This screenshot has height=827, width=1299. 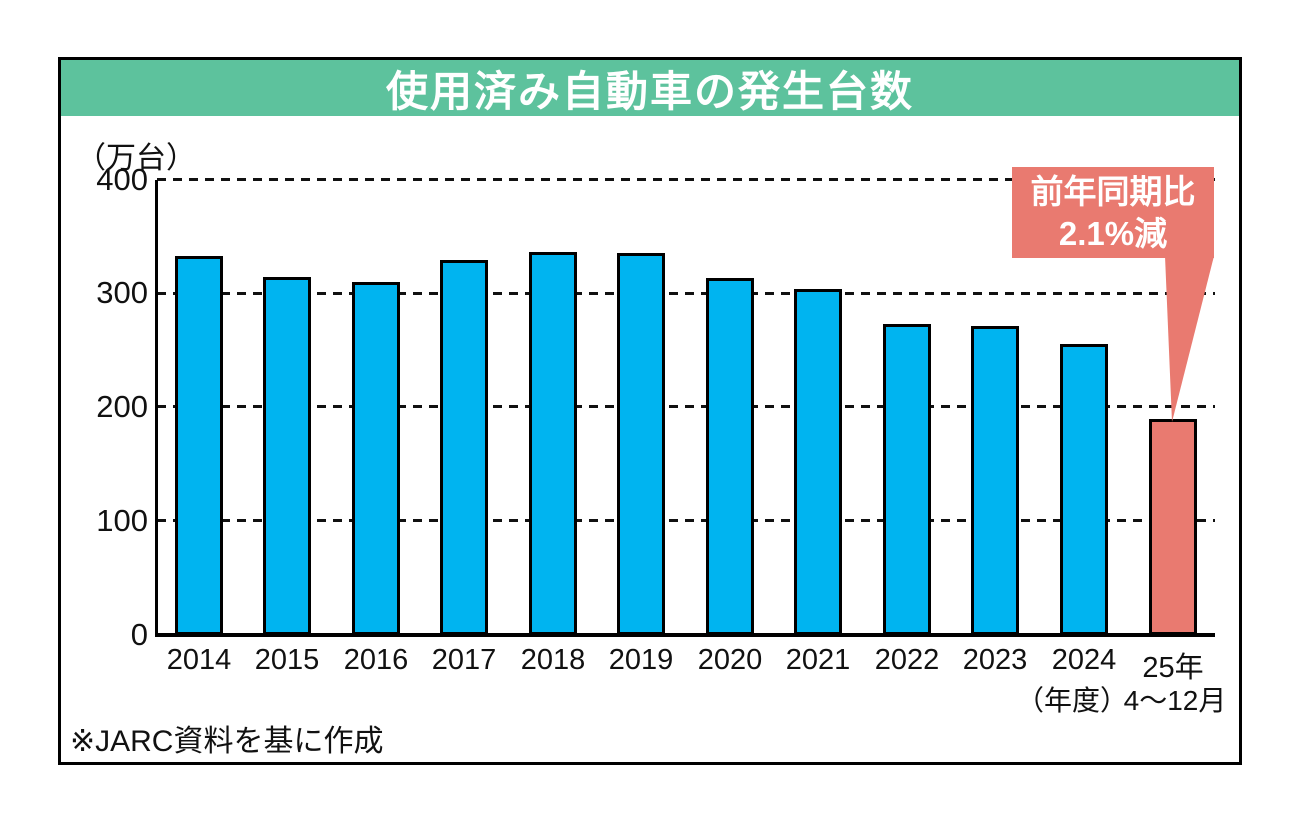 What do you see at coordinates (907, 660) in the screenshot?
I see `x-axis-label-2022: 2022` at bounding box center [907, 660].